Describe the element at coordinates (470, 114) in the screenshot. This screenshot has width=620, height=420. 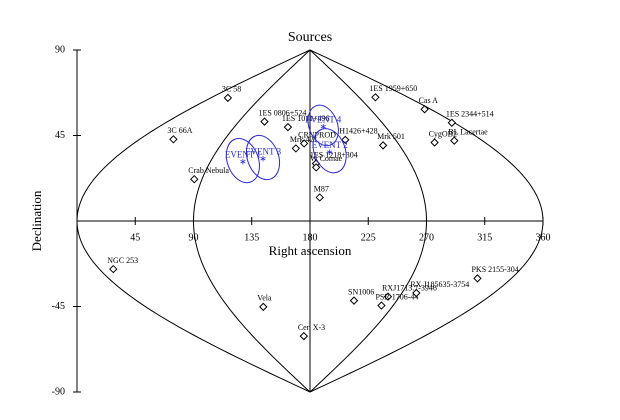
I see `source-label: 1ES 2344+514` at that location.